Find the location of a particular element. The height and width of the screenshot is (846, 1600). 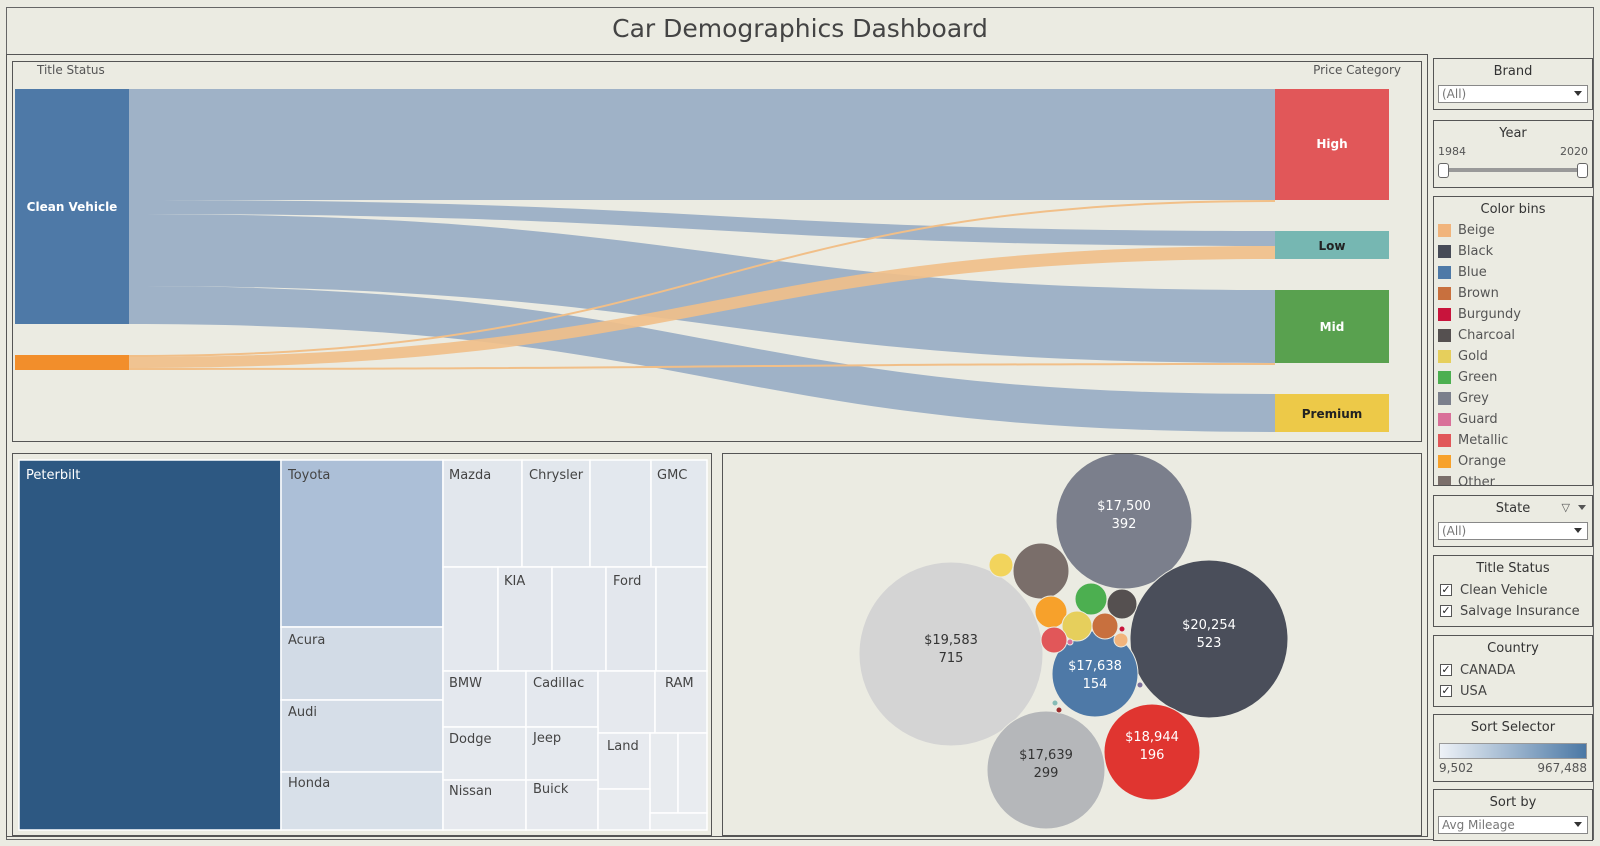

legend-item-brown: Brown is located at coordinates (1513, 293).